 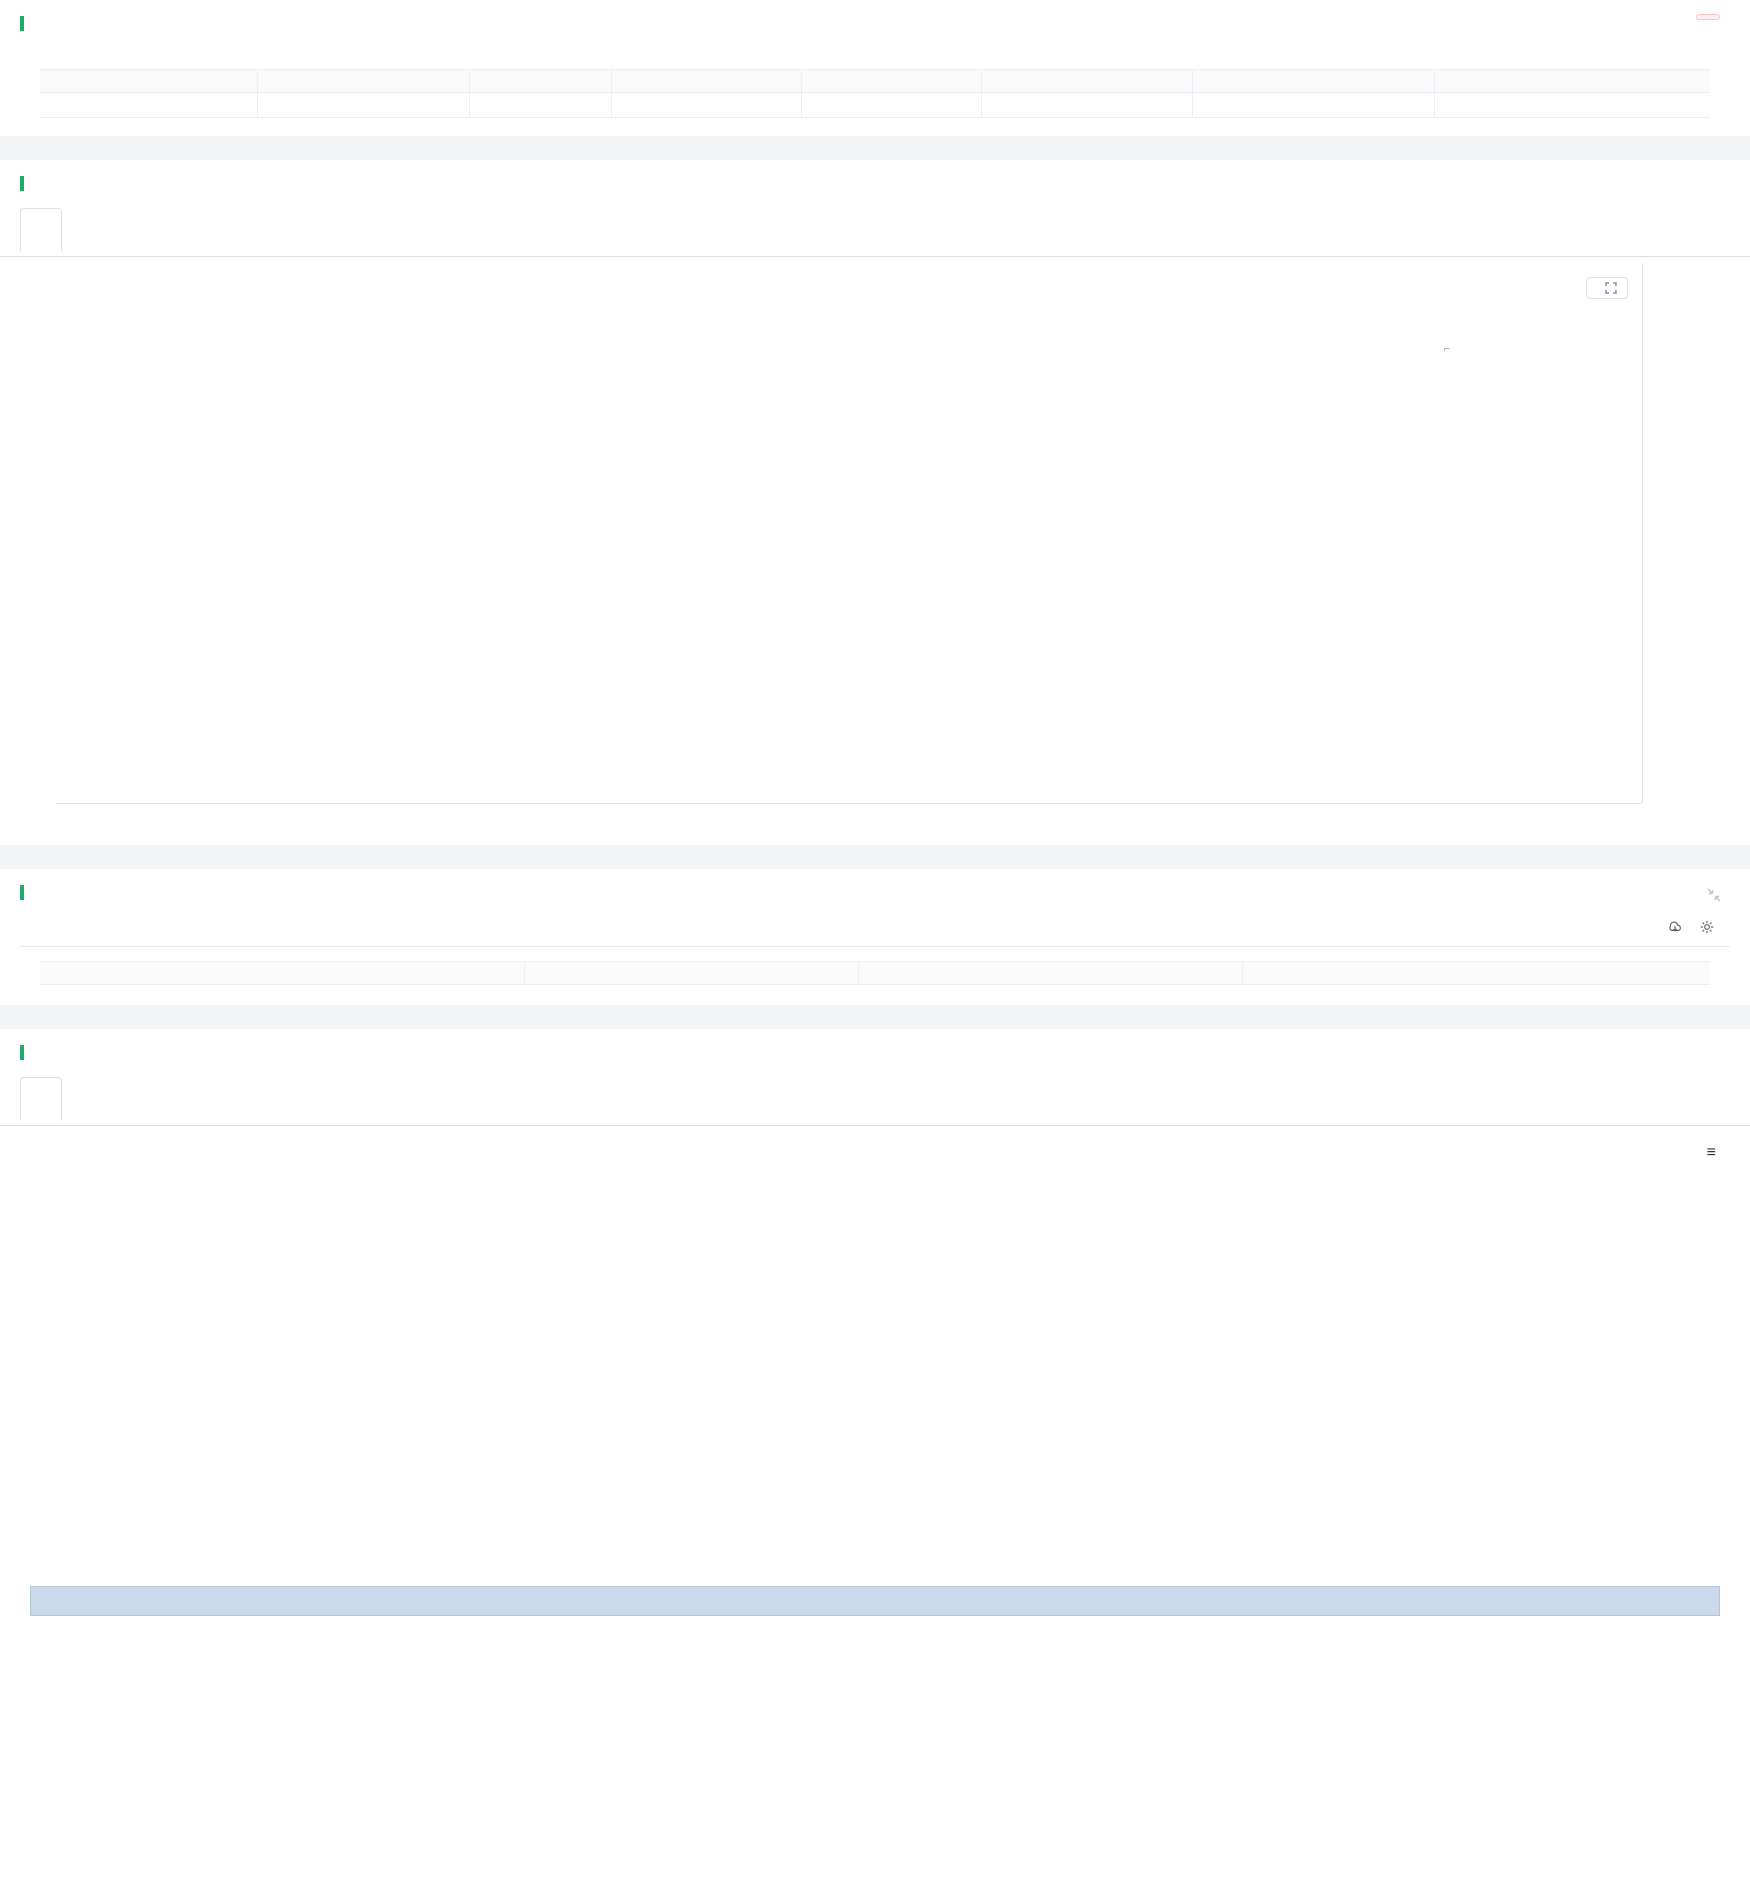 What do you see at coordinates (875, 1601) in the screenshot?
I see `range-navigator` at bounding box center [875, 1601].